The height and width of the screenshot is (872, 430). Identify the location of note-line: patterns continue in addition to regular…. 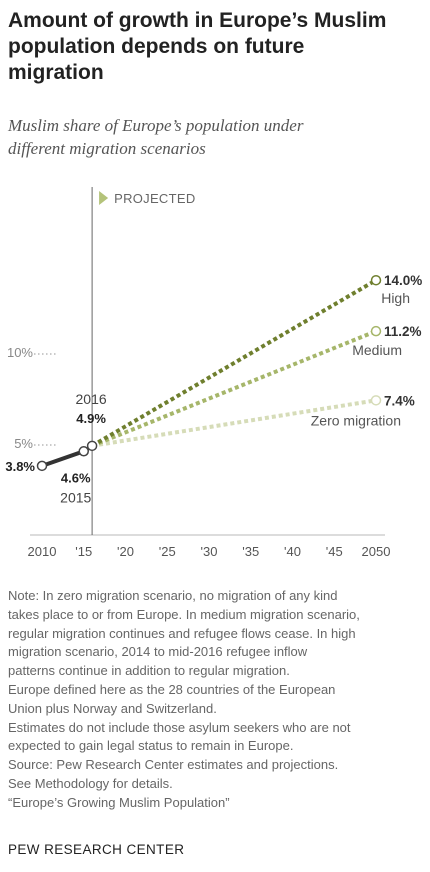
(149, 671).